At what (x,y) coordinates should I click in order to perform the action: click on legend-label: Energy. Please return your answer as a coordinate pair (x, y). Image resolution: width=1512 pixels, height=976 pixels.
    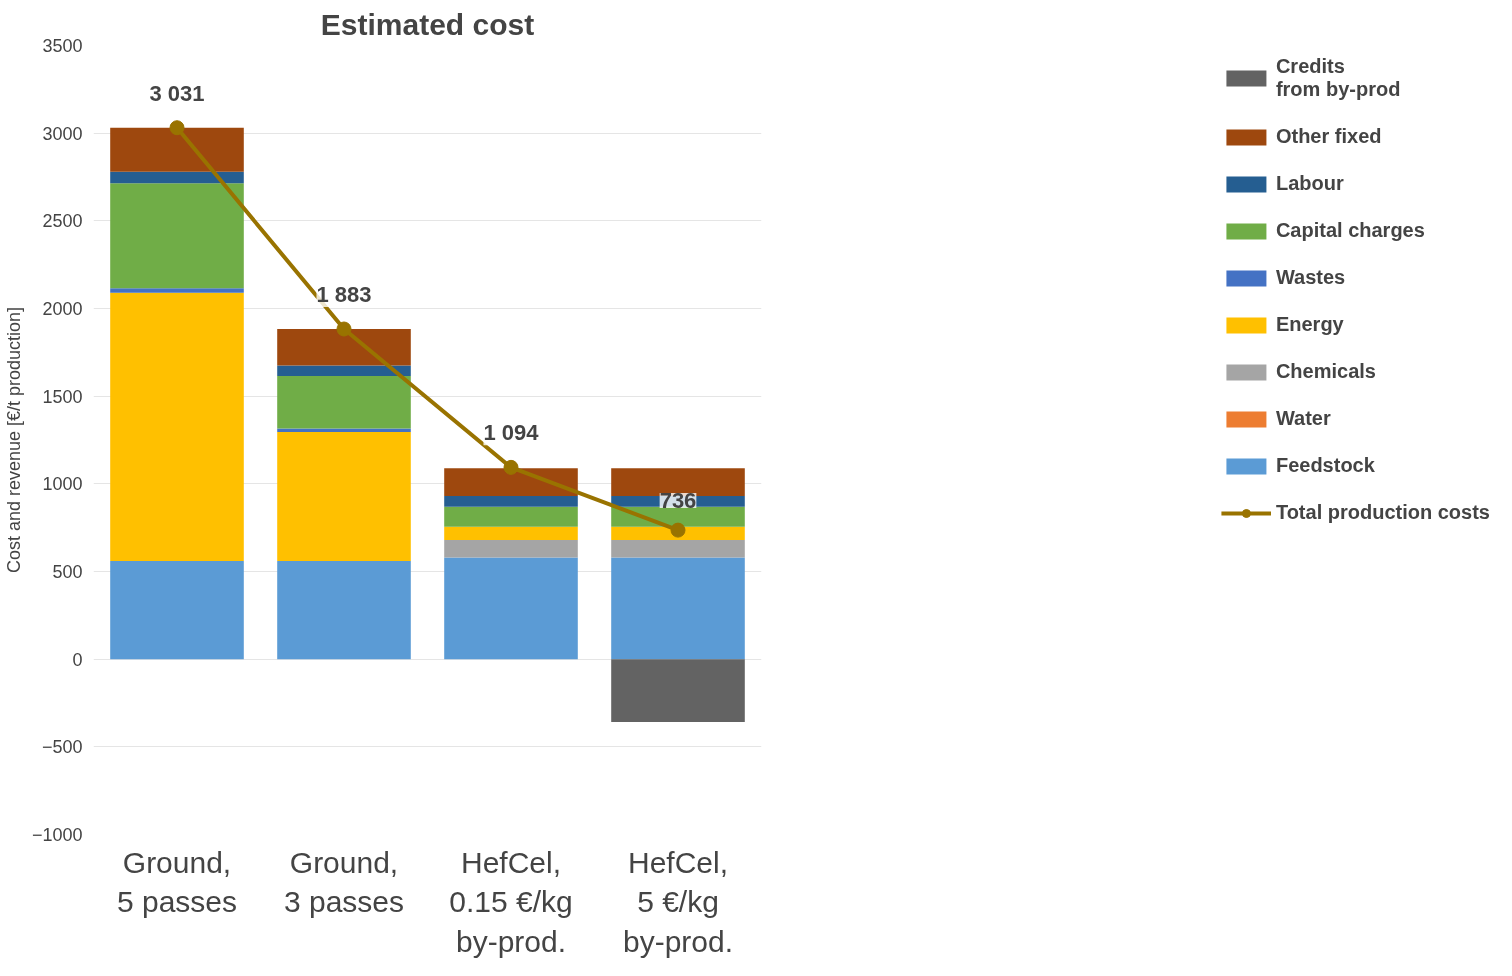
    Looking at the image, I should click on (1309, 324).